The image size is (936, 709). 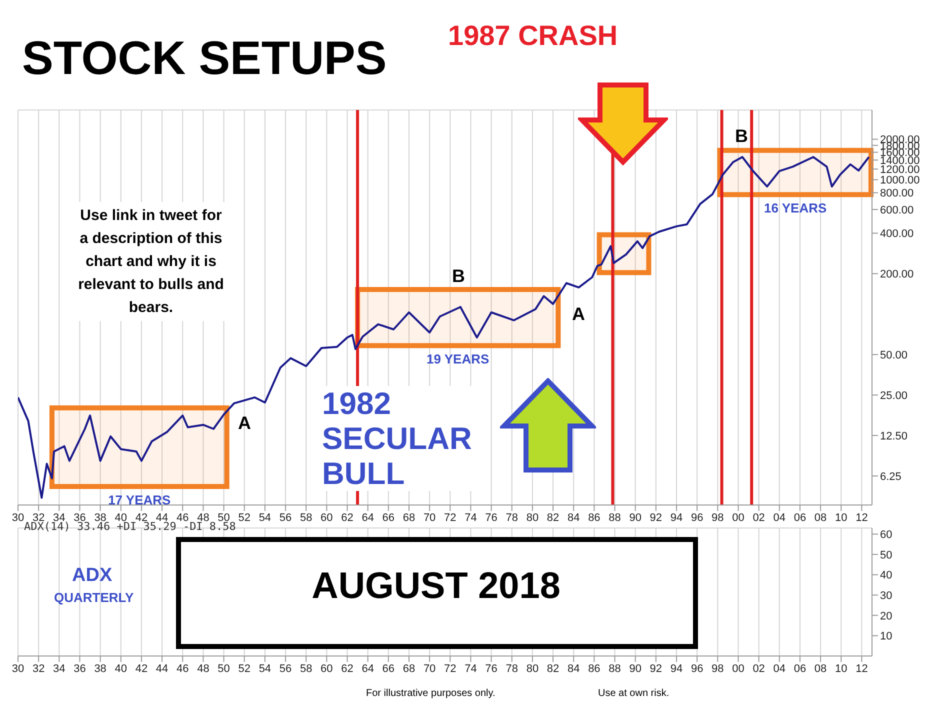 I want to click on x-tick-label: 48, so click(x=203, y=668).